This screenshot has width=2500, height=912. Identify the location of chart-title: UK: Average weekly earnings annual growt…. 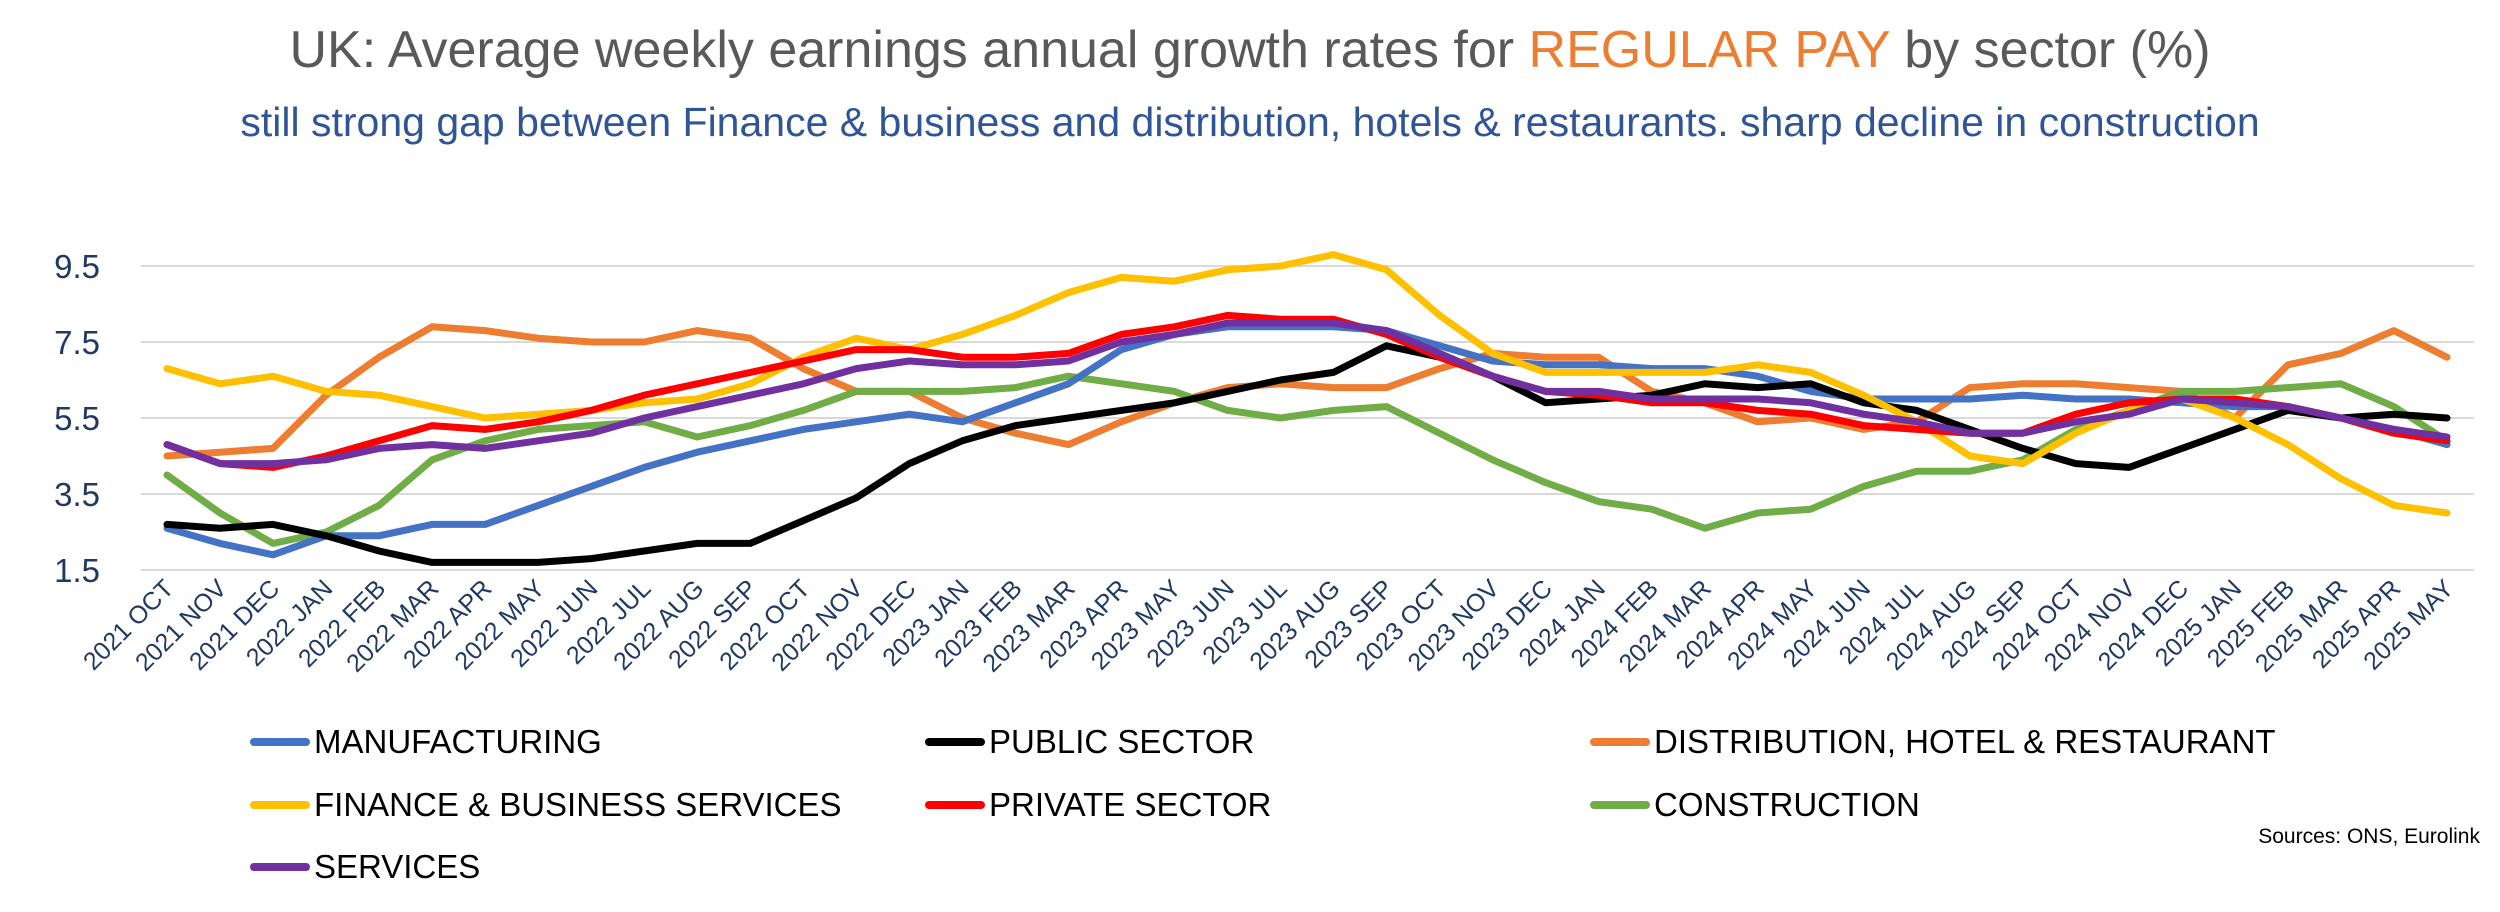
(1250, 50).